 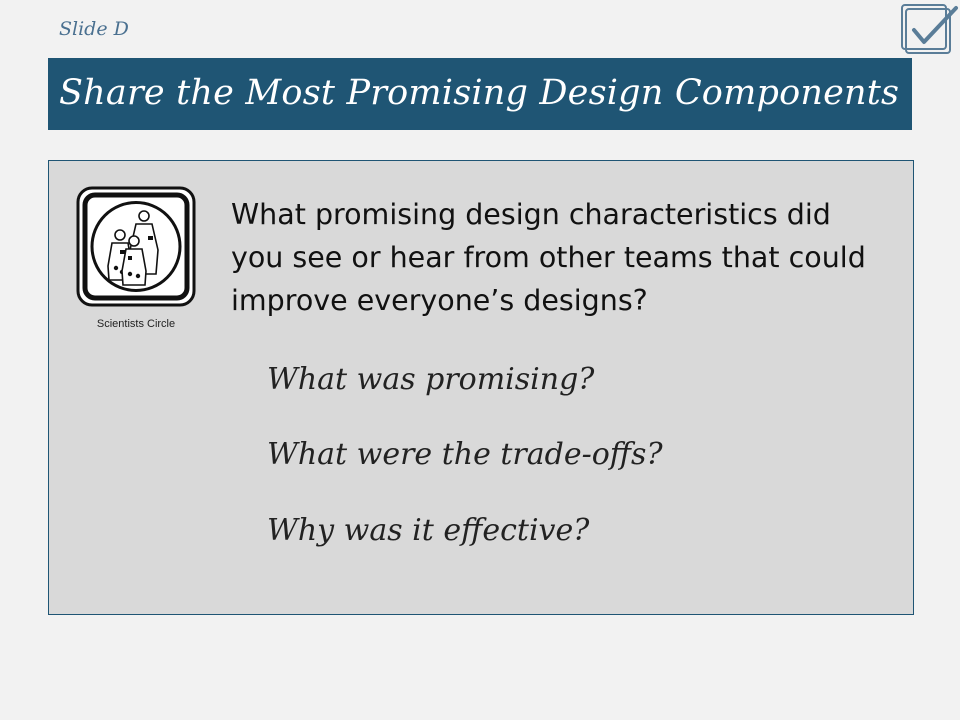 What do you see at coordinates (136, 324) in the screenshot?
I see `logo-caption: Scientists Circle` at bounding box center [136, 324].